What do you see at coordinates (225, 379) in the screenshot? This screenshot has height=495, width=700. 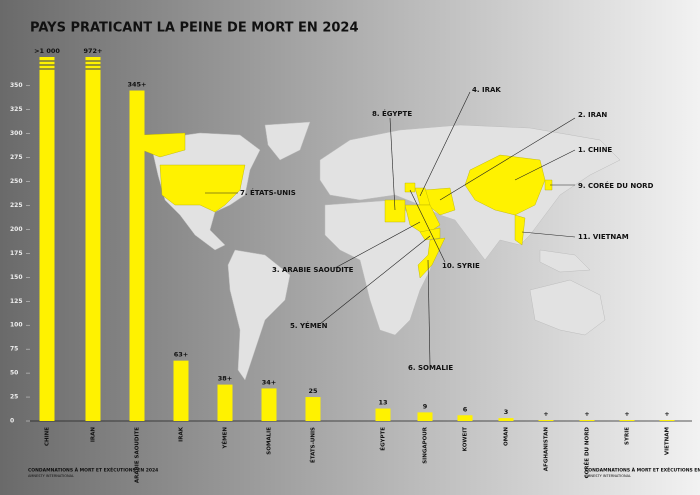 I see `value-label: 38+` at bounding box center [225, 379].